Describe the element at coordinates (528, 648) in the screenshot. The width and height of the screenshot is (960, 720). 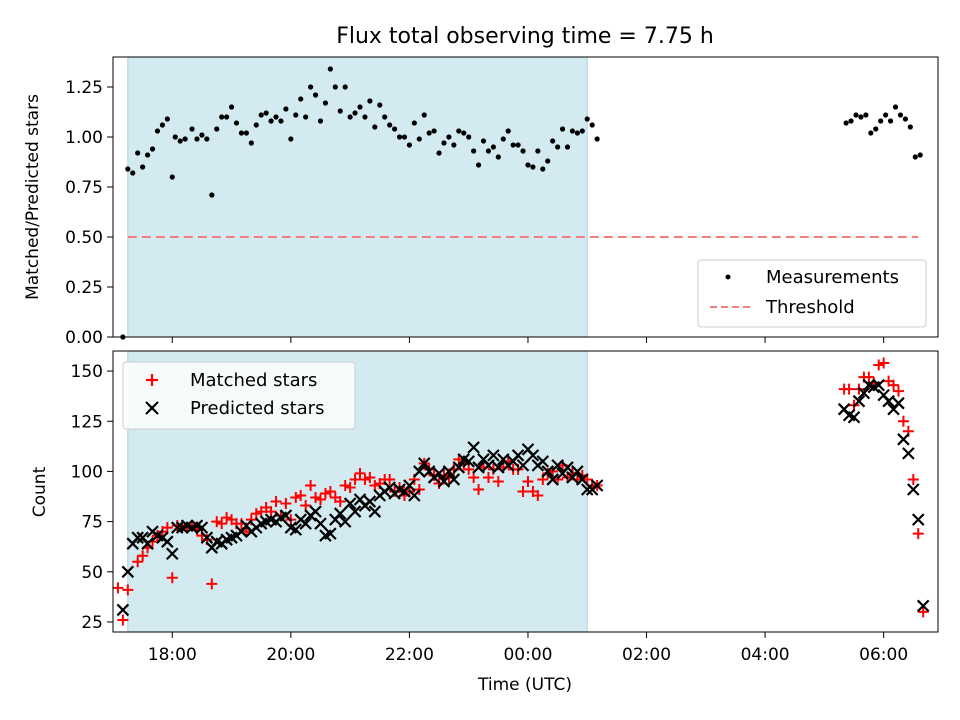
I see `bottom-x-ticks: 18:00 20:00 22:00 00:00 02:00 04:00 06:00` at that location.